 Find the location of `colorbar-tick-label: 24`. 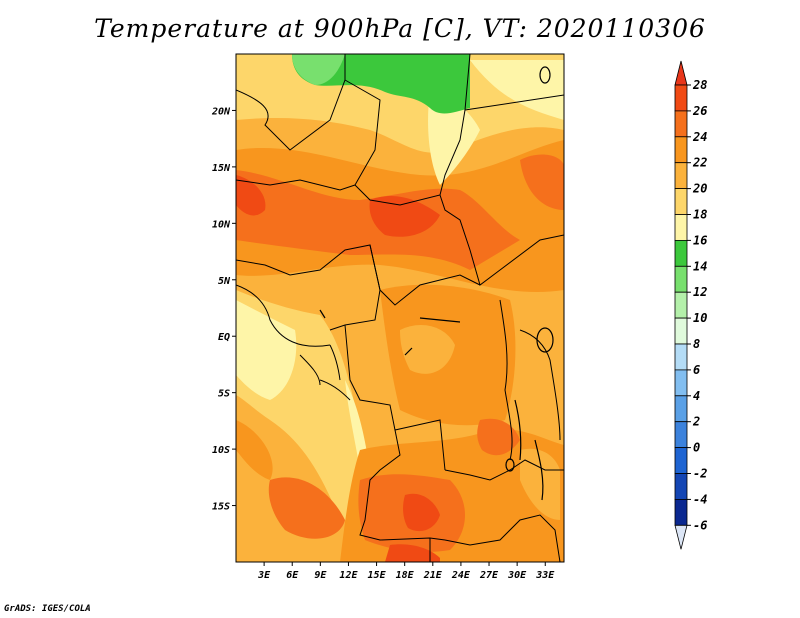

colorbar-tick-label: 24 is located at coordinates (699, 137).